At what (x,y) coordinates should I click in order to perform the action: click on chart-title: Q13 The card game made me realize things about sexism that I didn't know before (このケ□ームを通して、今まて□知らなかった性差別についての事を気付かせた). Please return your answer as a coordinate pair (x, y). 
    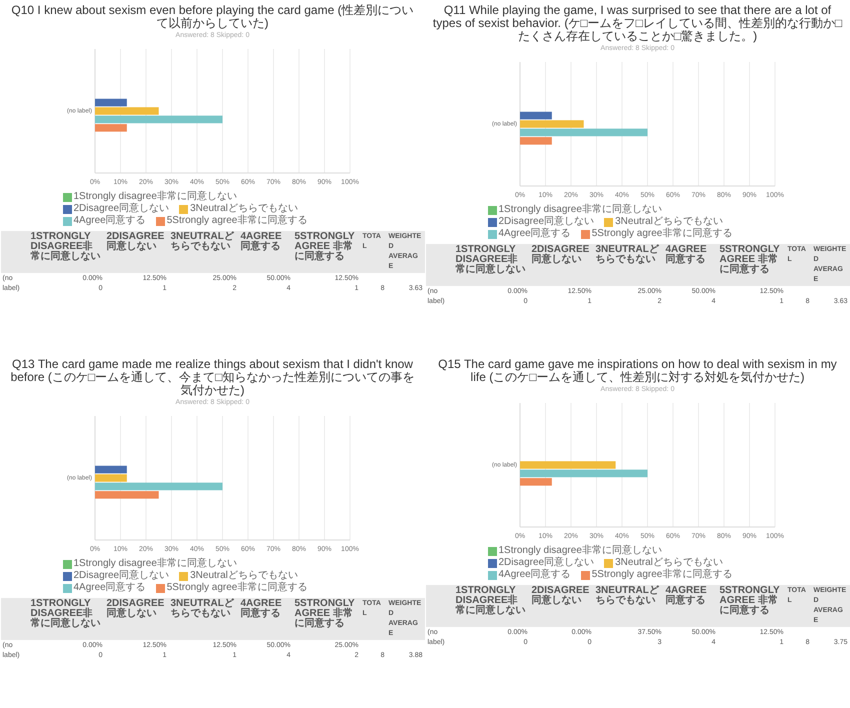
    Looking at the image, I should click on (213, 377).